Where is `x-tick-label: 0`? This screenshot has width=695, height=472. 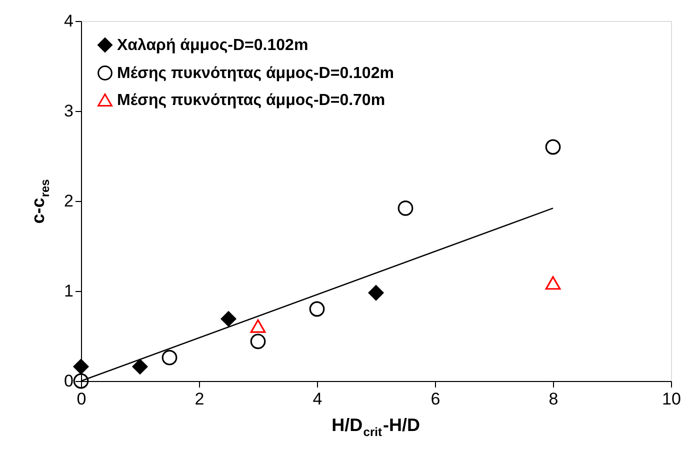
x-tick-label: 0 is located at coordinates (81, 399).